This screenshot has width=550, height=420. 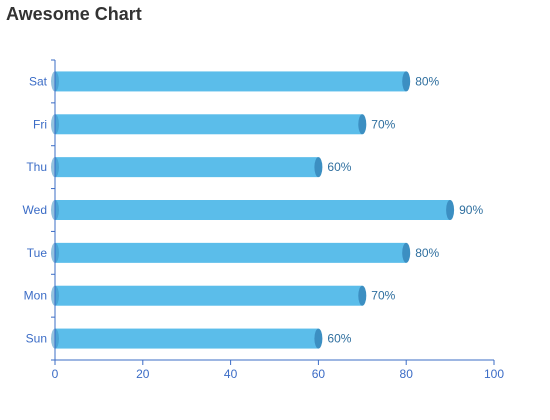 I want to click on x-tick-label: 80, so click(x=407, y=374).